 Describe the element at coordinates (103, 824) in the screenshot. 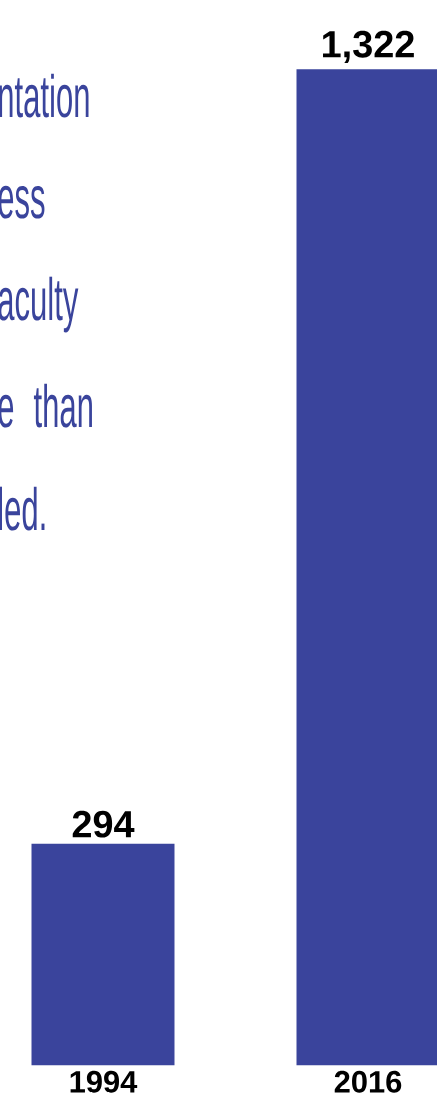

I see `data-label: 294` at that location.